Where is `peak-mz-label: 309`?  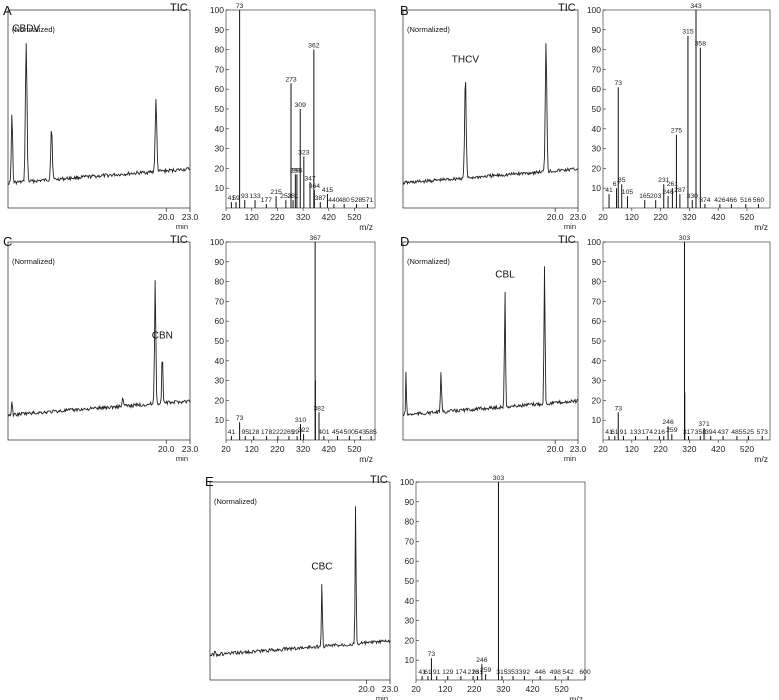 peak-mz-label: 309 is located at coordinates (301, 105).